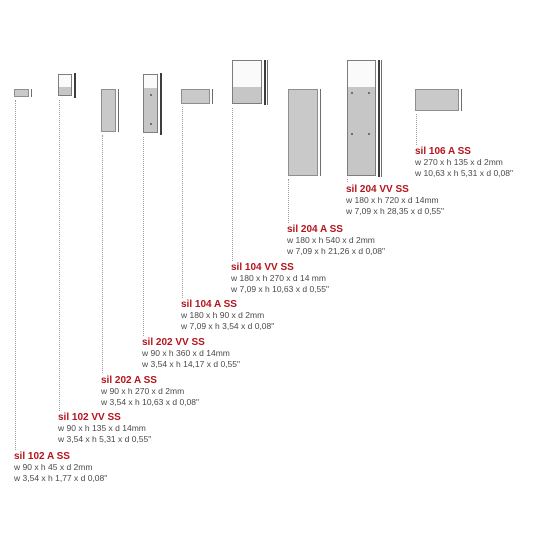 Image resolution: width=550 pixels, height=550 pixels. Describe the element at coordinates (53, 467) in the screenshot. I see `product-dims-mm: w 90 x h 45 x d 2mm` at that location.